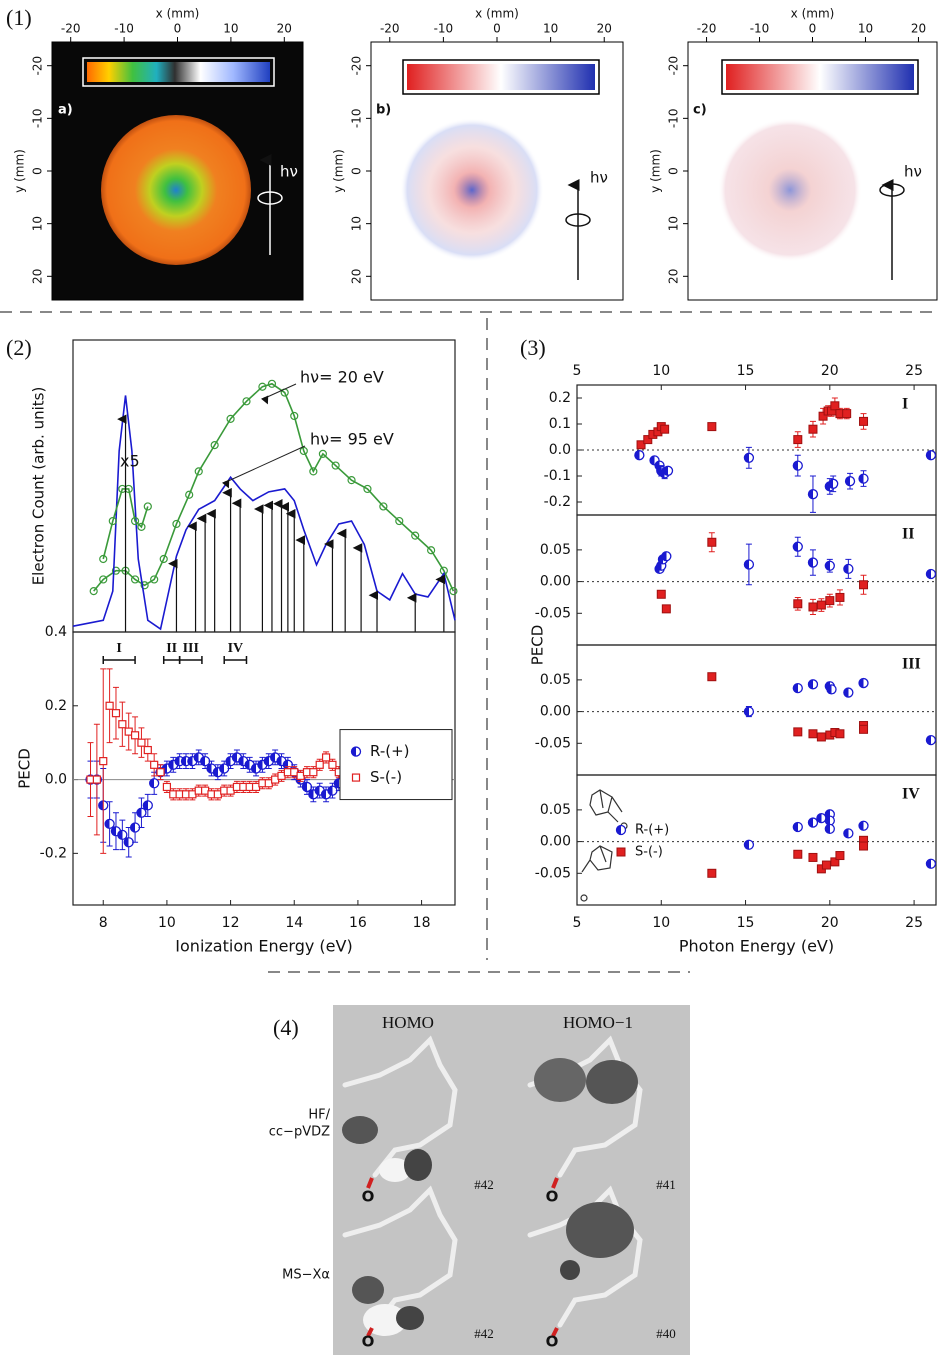 This screenshot has height=1355, width=939. I want to click on orbital-renders, so click(492, 1186).